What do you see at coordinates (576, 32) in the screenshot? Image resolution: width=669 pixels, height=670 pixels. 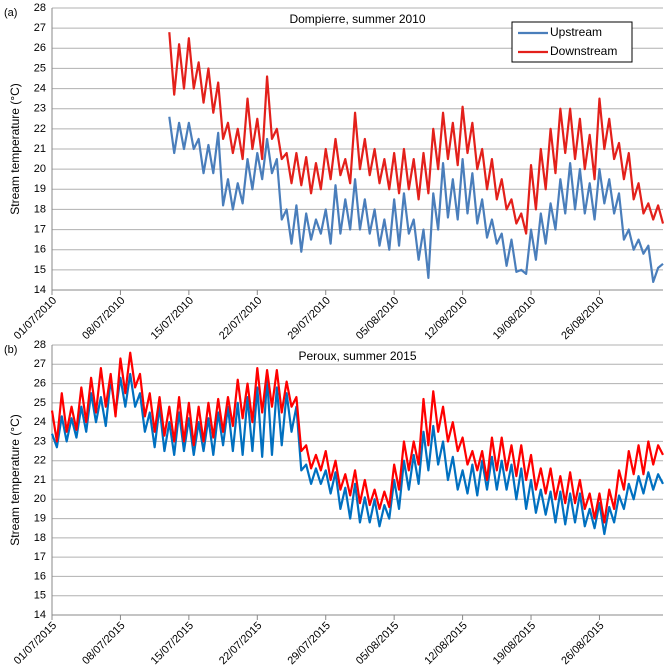 I see `legend-label: Upstream` at bounding box center [576, 32].